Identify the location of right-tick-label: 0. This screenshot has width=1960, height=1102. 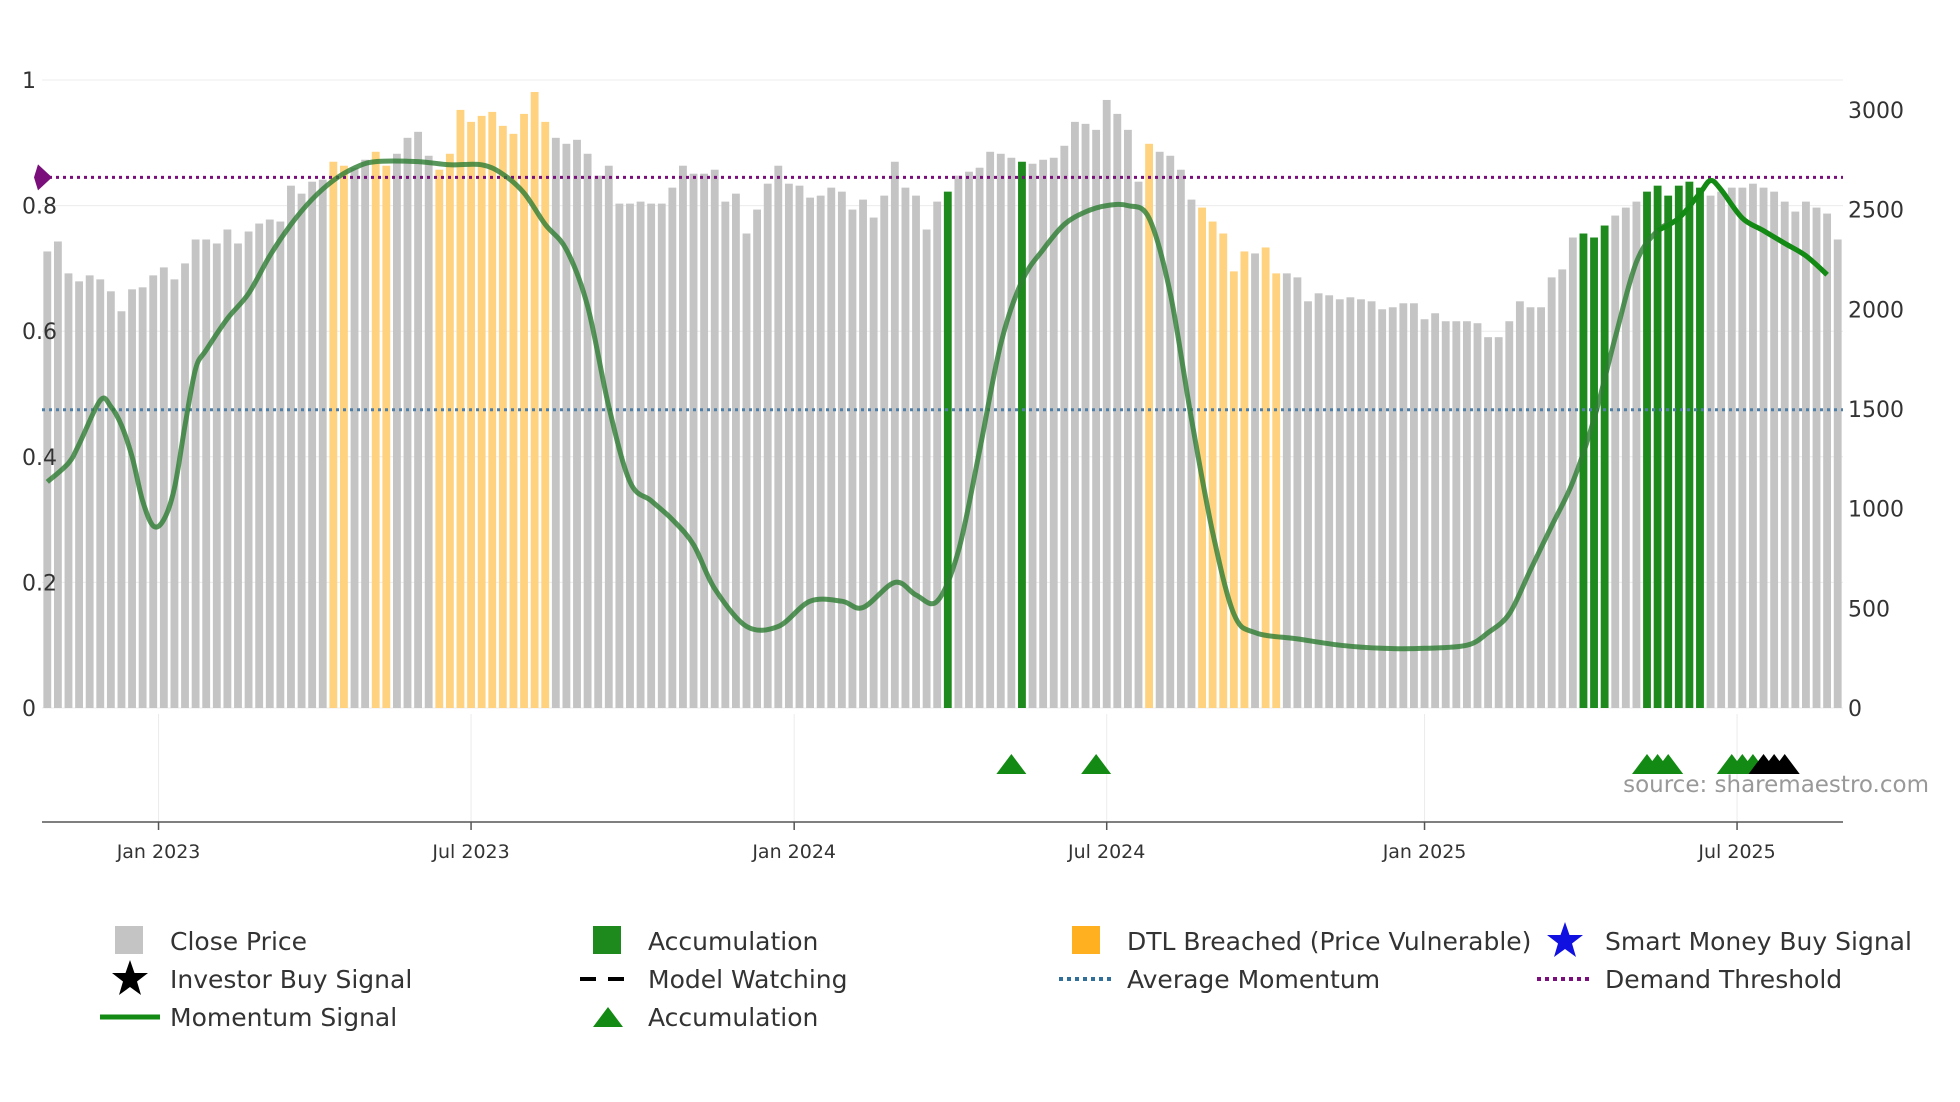
(1855, 709).